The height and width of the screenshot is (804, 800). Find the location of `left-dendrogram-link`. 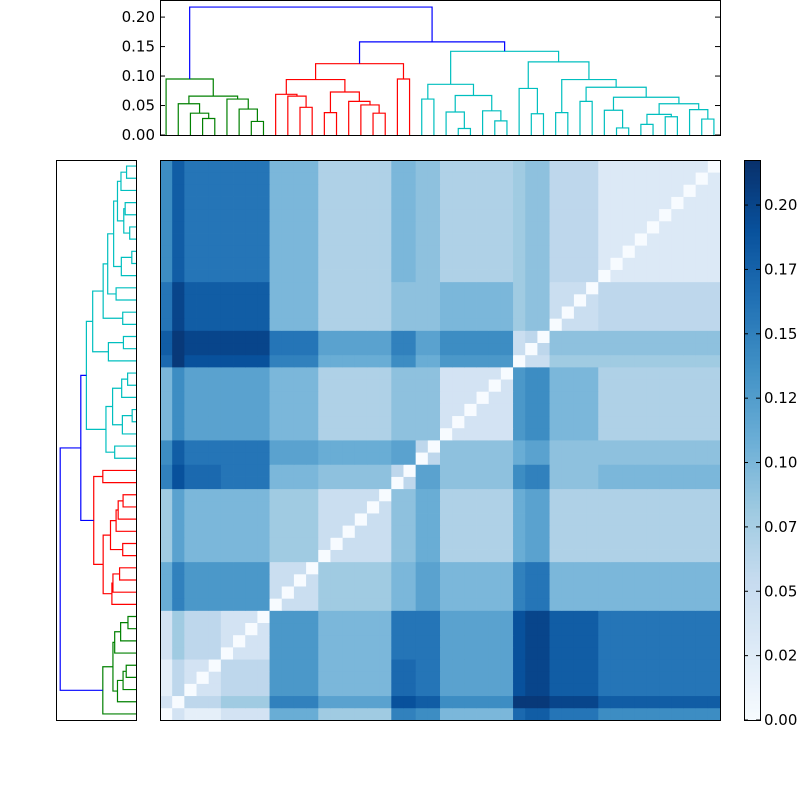

left-dendrogram-link is located at coordinates (131, 379).